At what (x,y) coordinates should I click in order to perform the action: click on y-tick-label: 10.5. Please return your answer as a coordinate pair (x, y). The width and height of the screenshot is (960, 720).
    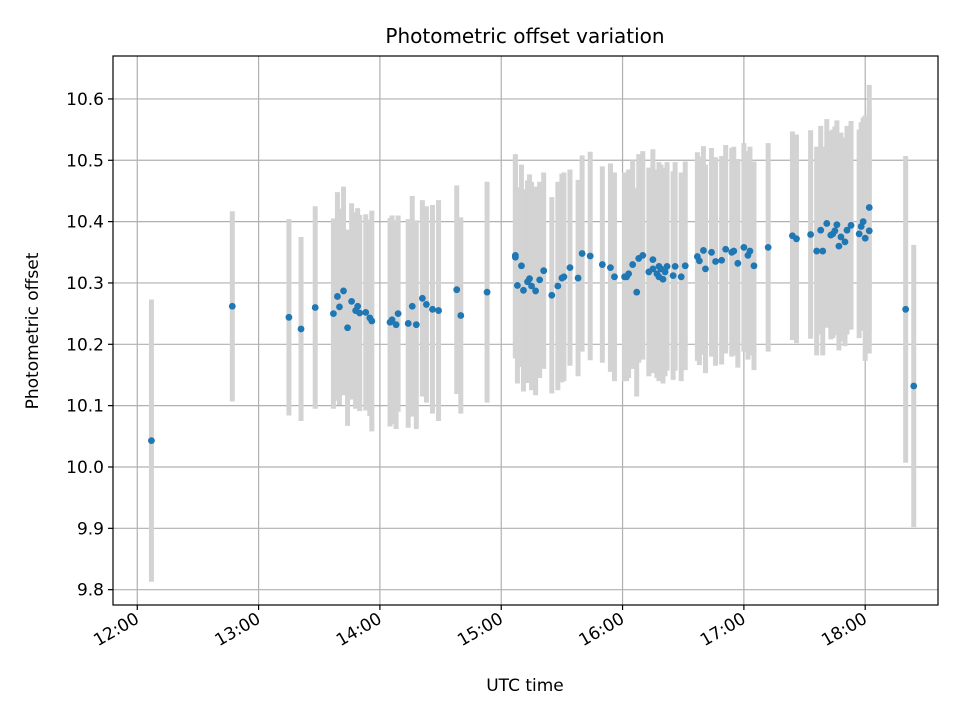
    Looking at the image, I should click on (85, 161).